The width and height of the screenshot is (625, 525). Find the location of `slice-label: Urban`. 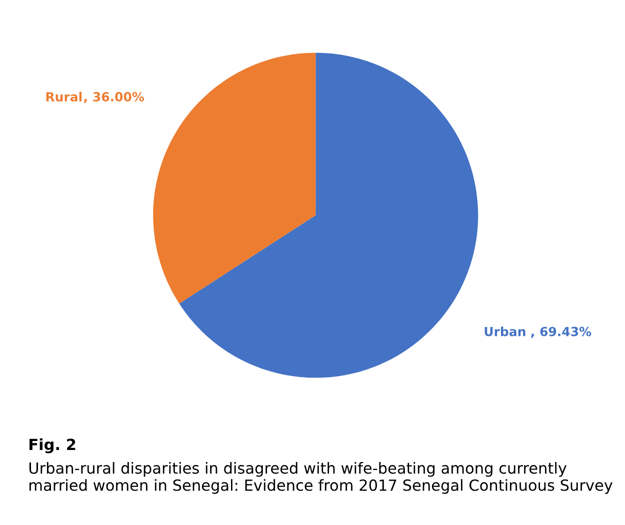

slice-label: Urban is located at coordinates (505, 331).